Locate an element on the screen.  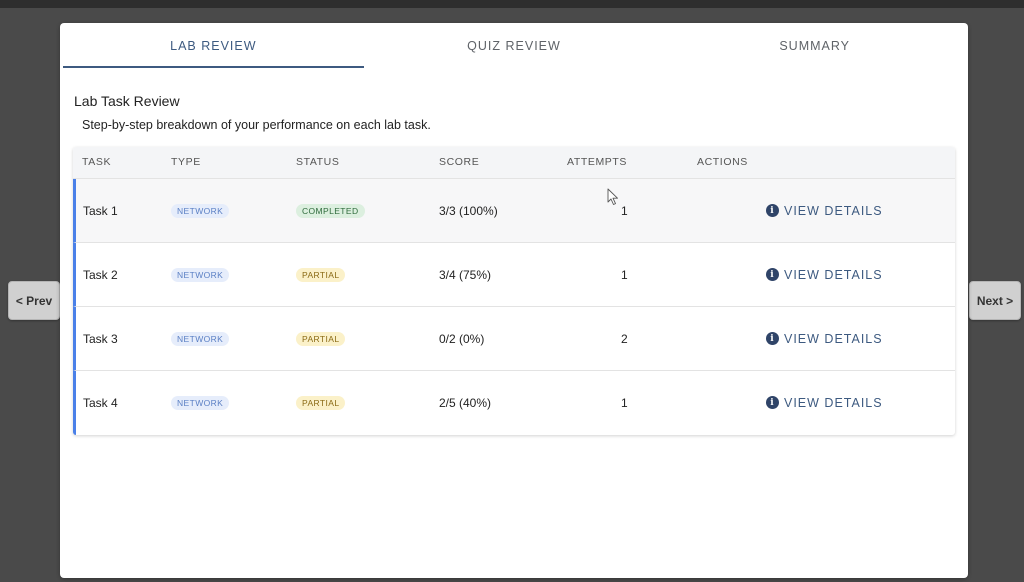
attempts-value: 2 is located at coordinates (624, 338).